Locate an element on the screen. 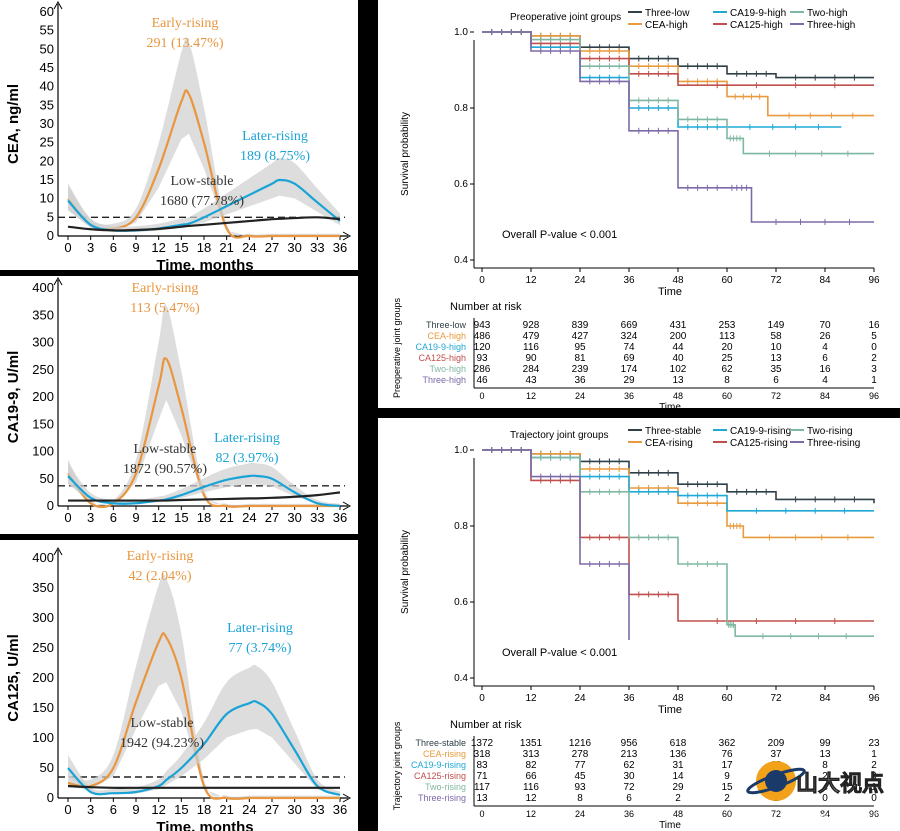 This screenshot has width=900, height=831. risk-cell: 431 is located at coordinates (678, 325).